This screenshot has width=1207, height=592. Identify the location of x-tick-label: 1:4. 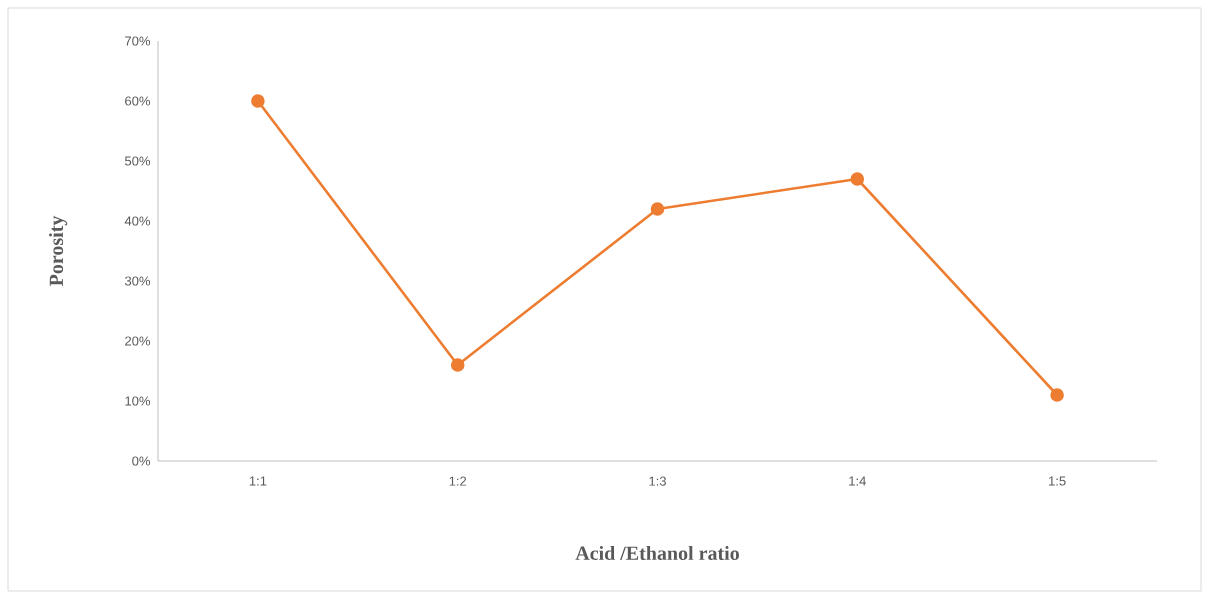
(857, 481).